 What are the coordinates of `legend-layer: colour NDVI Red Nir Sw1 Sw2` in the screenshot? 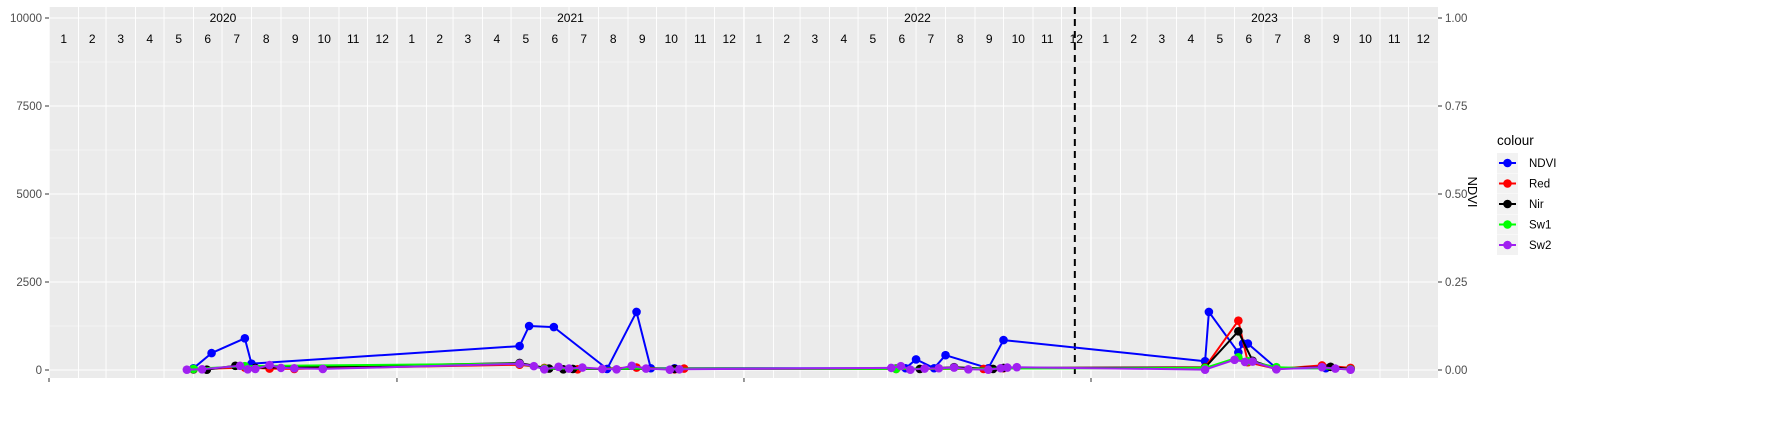 It's located at (1526, 194).